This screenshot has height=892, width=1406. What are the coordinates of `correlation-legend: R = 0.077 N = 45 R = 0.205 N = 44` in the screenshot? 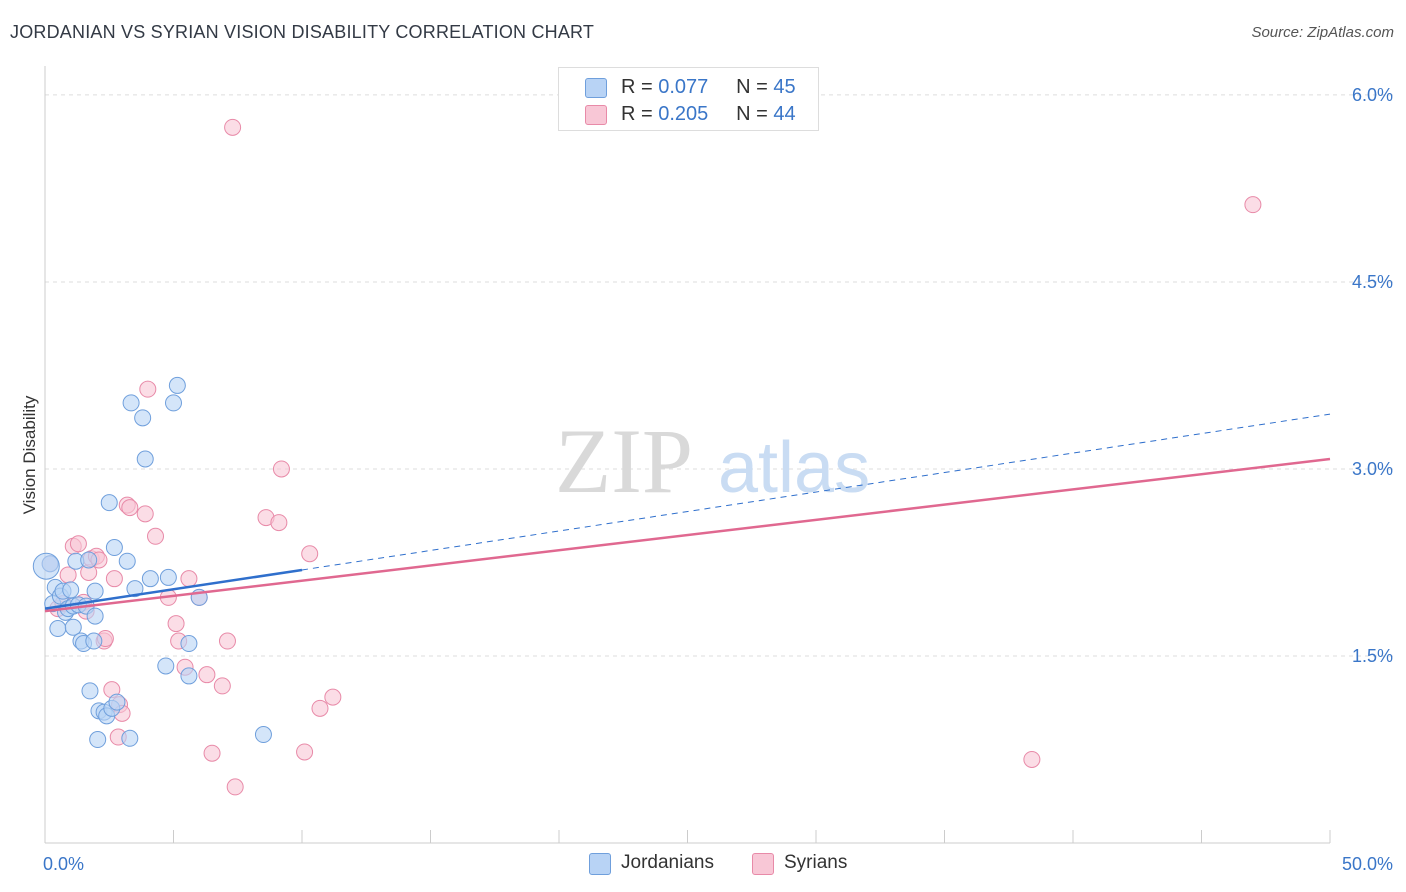 It's located at (688, 99).